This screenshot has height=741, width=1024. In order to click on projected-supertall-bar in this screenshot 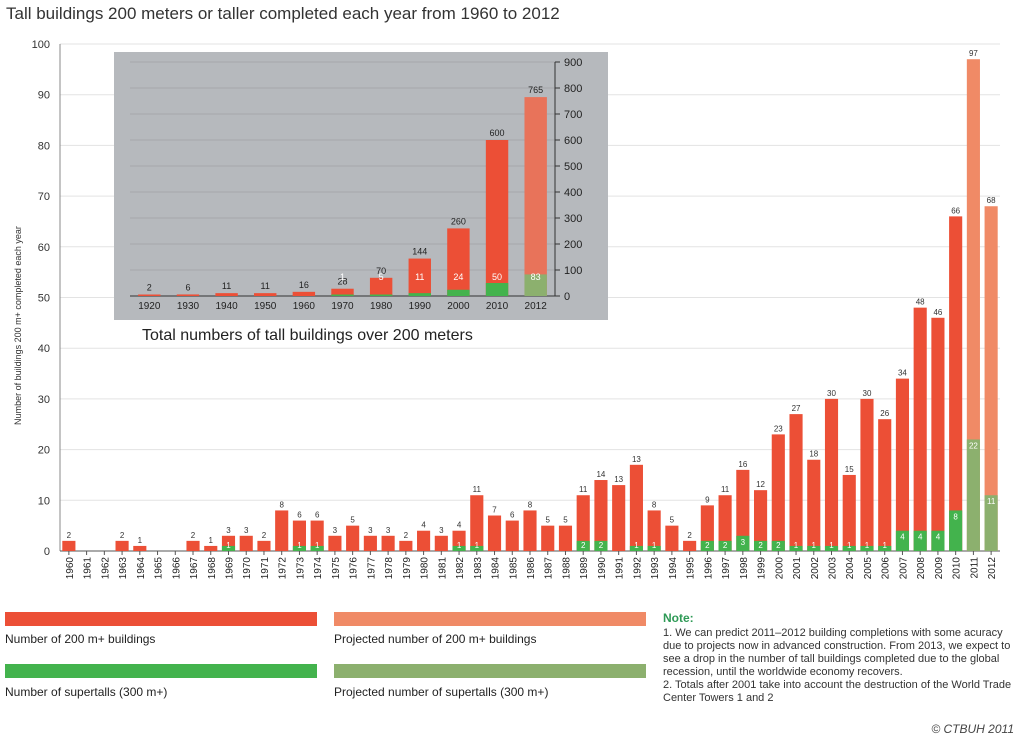, I will do `click(991, 523)`.